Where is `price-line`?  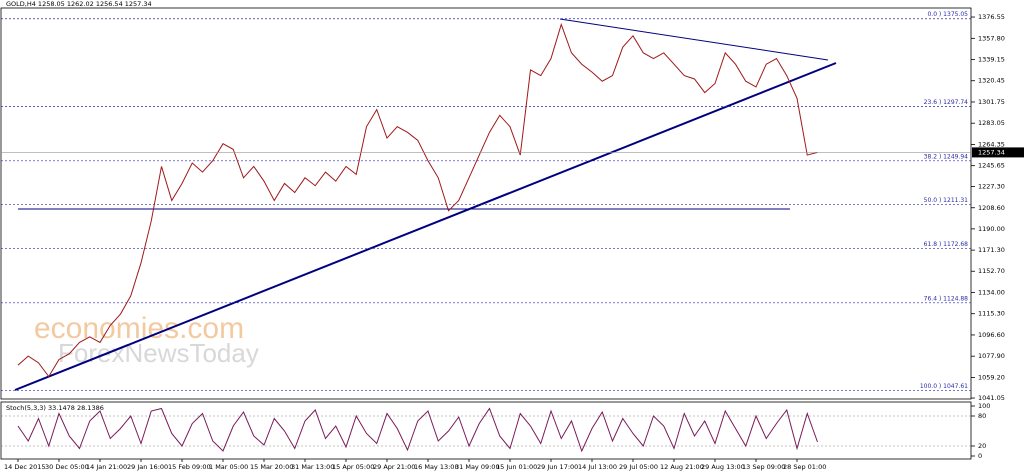
price-line is located at coordinates (417, 430).